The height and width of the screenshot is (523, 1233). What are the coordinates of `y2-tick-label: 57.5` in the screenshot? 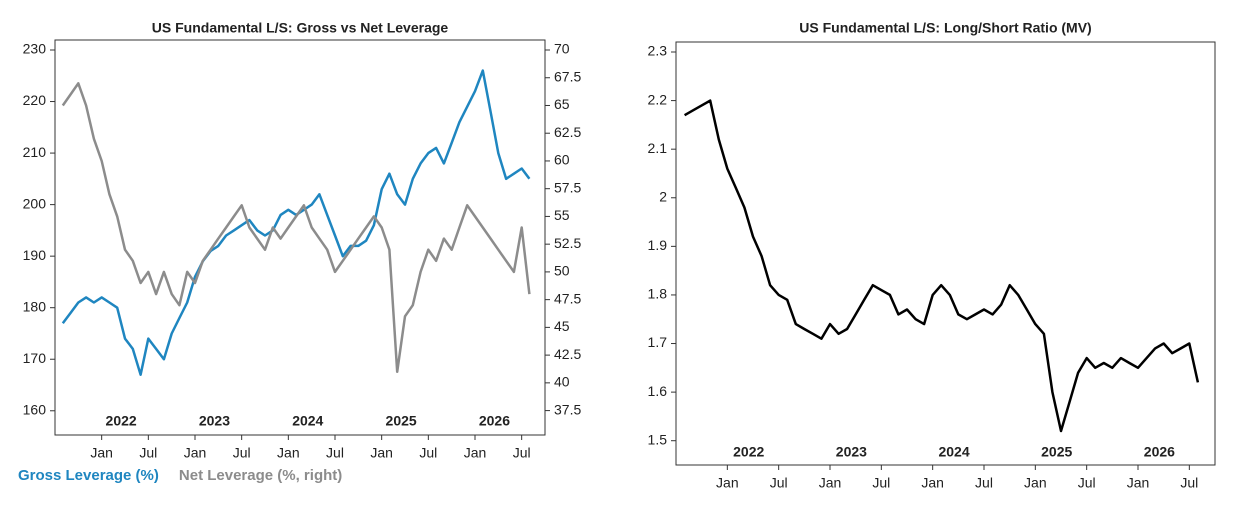 It's located at (567, 187).